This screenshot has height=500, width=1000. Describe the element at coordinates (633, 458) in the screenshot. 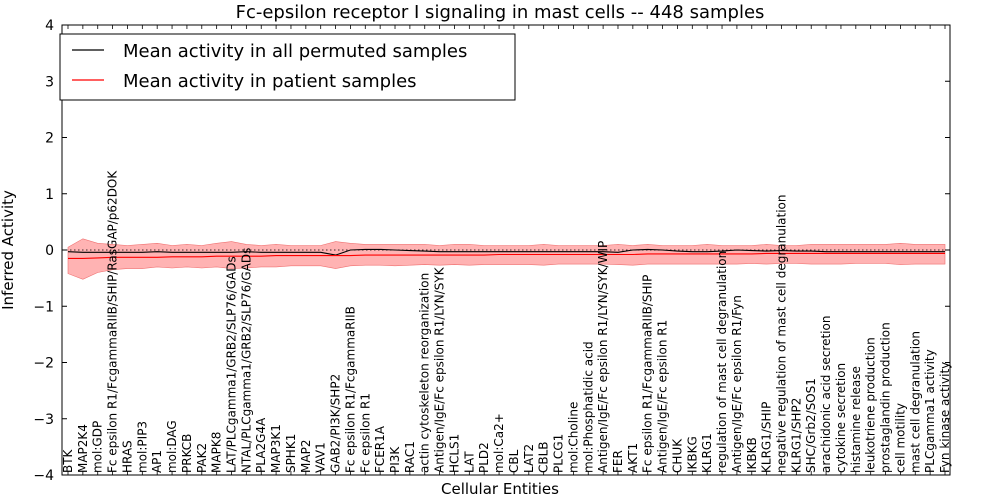

I see `x-tick-label: AKT1` at that location.